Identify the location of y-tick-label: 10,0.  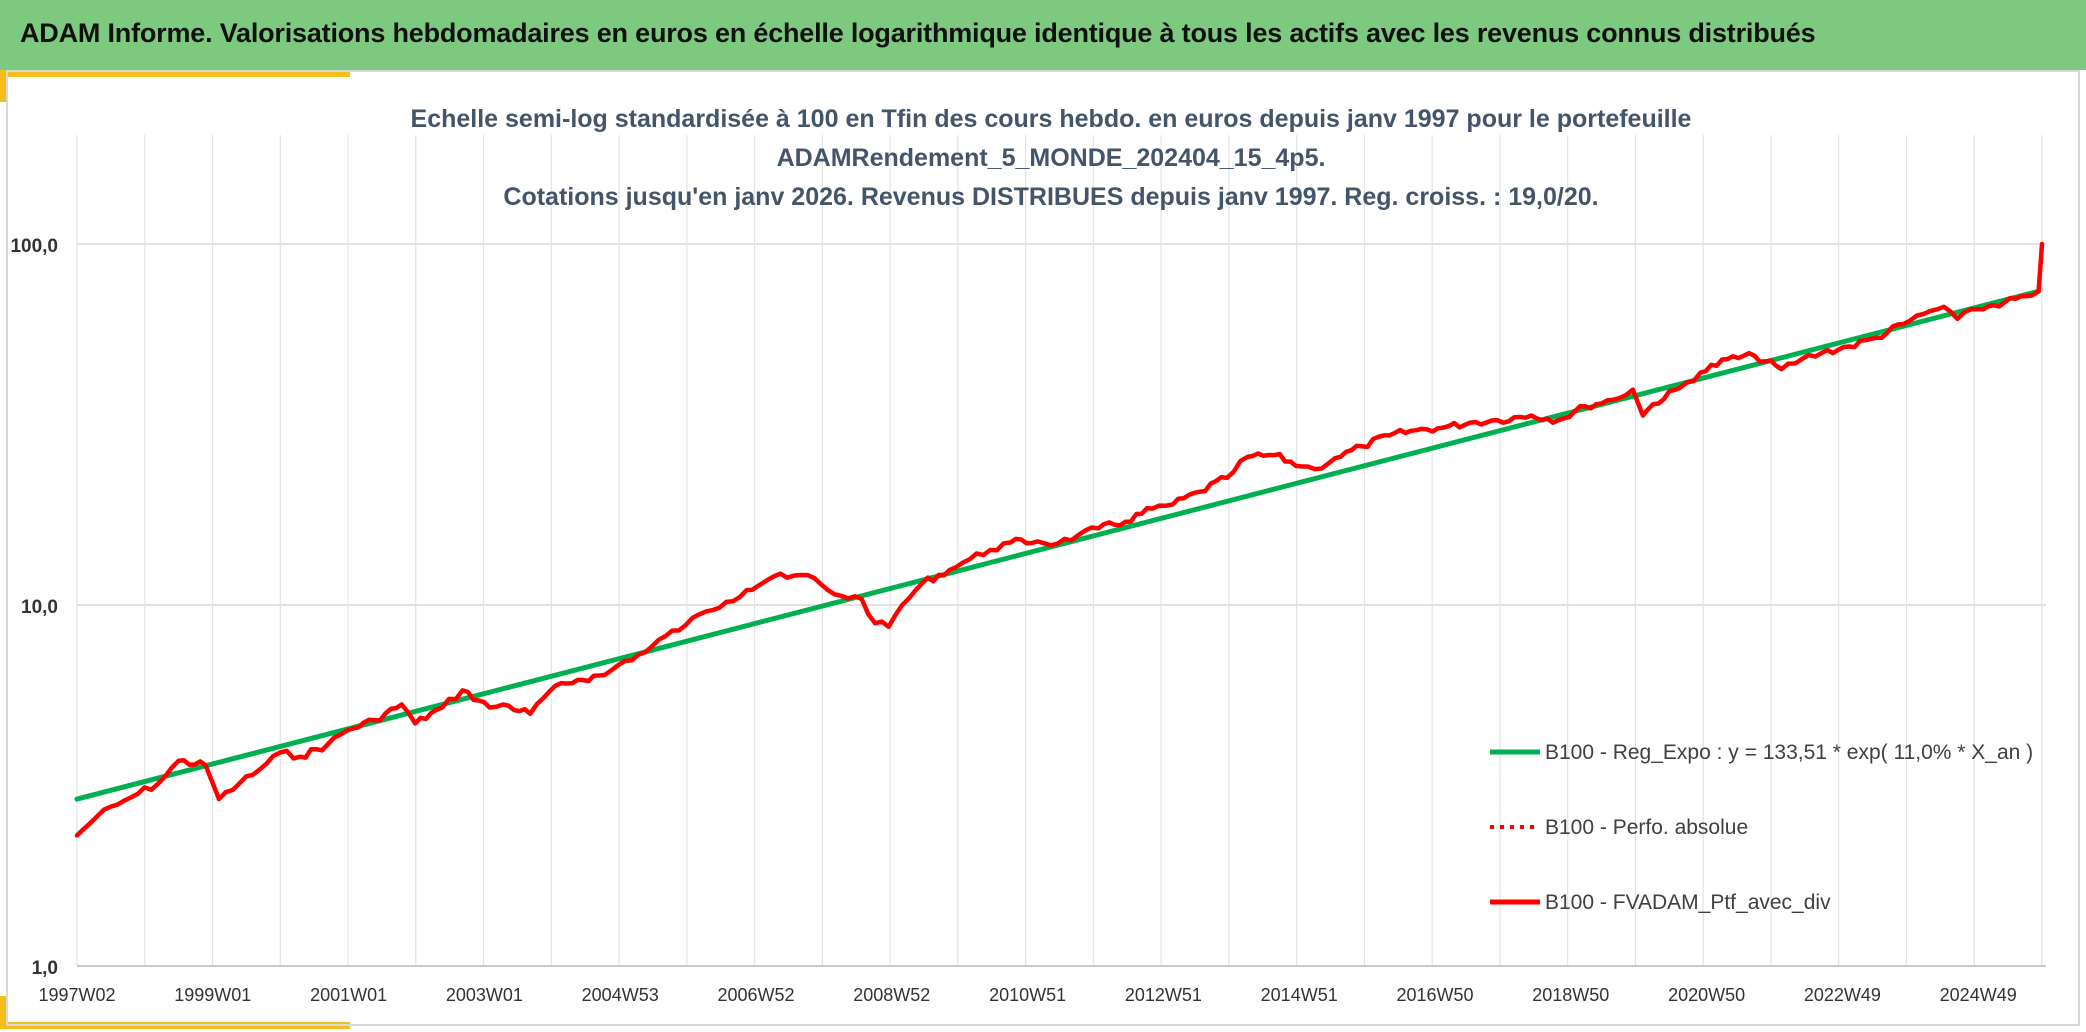
(39, 607).